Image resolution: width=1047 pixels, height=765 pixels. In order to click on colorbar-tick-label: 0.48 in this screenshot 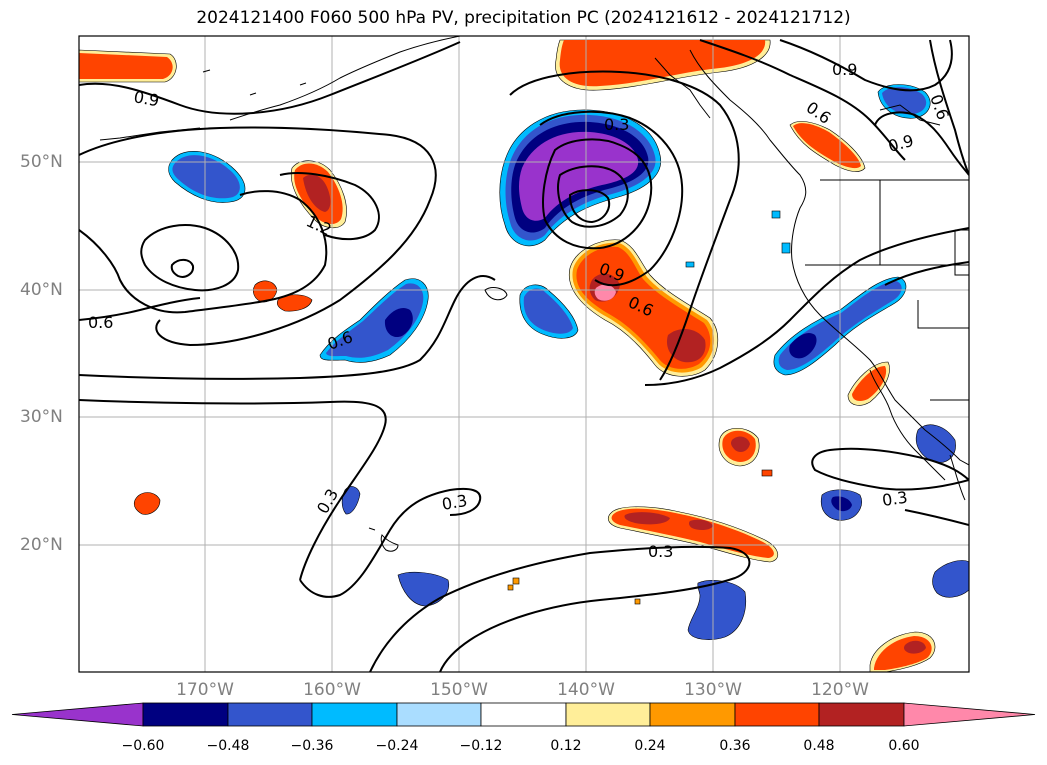, I will do `click(819, 746)`.